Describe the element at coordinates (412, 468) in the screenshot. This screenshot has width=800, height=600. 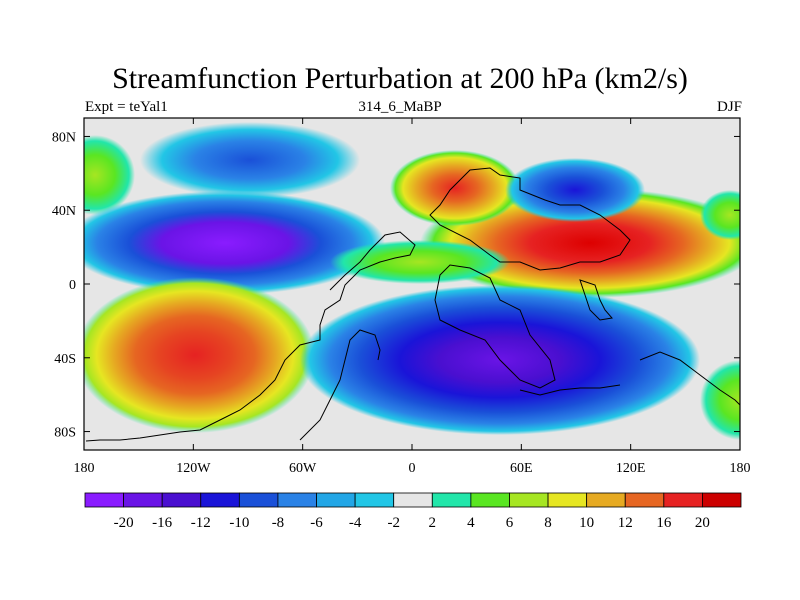
I see `x-tick-label: 0` at that location.